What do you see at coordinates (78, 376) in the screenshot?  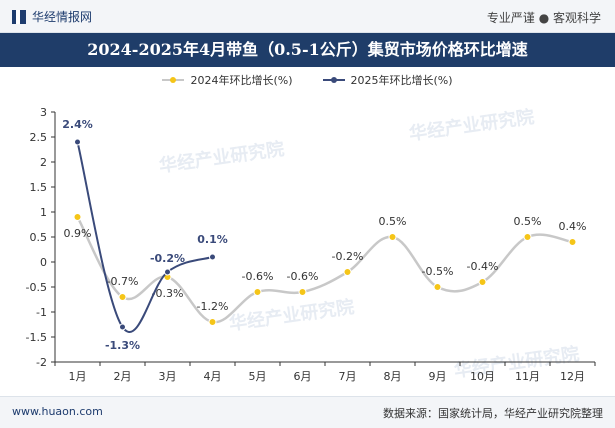 I see `x-tick-label: 1月` at bounding box center [78, 376].